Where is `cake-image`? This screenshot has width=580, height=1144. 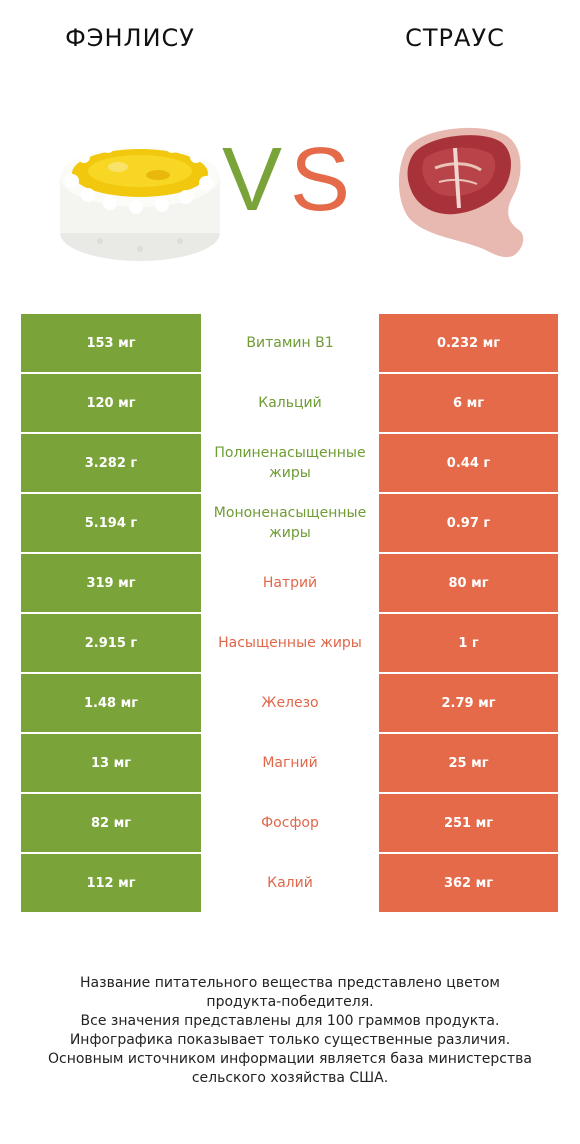 cake-image is located at coordinates (140, 199).